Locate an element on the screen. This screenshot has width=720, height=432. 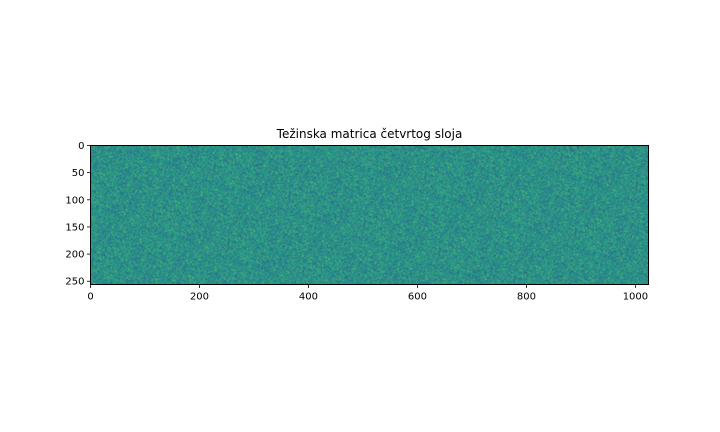
y-tick-label: 200 is located at coordinates (74, 255).